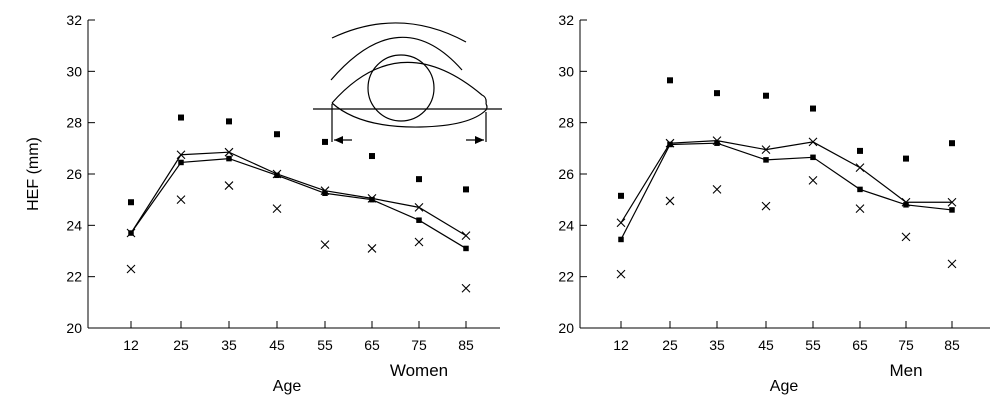  What do you see at coordinates (786, 182) in the screenshot?
I see `men-series-2-line` at bounding box center [786, 182].